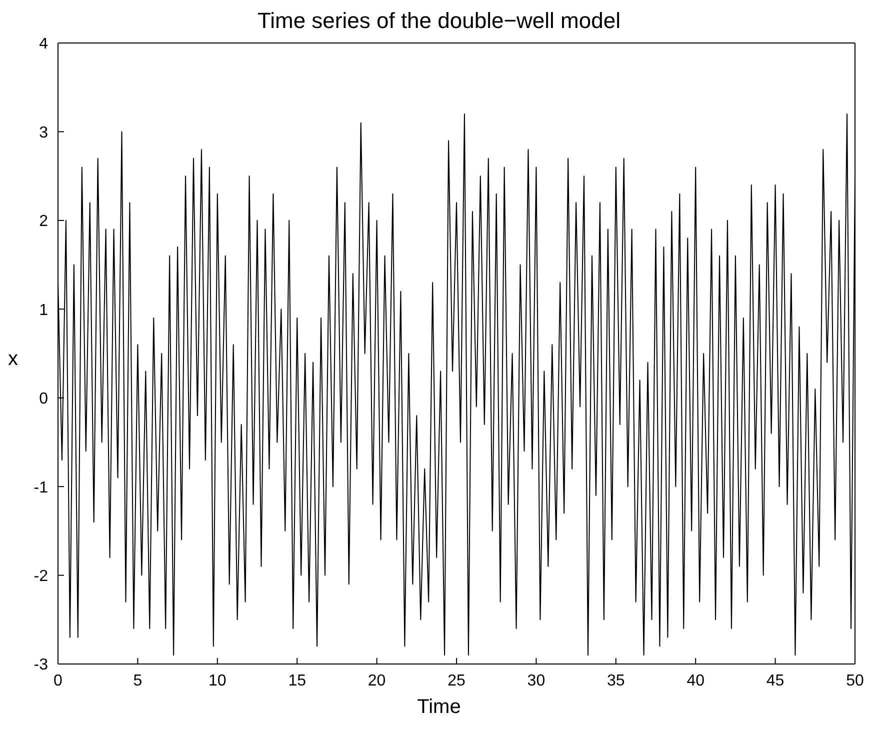 The image size is (878, 742). I want to click on x-tick-label: 5, so click(137, 681).